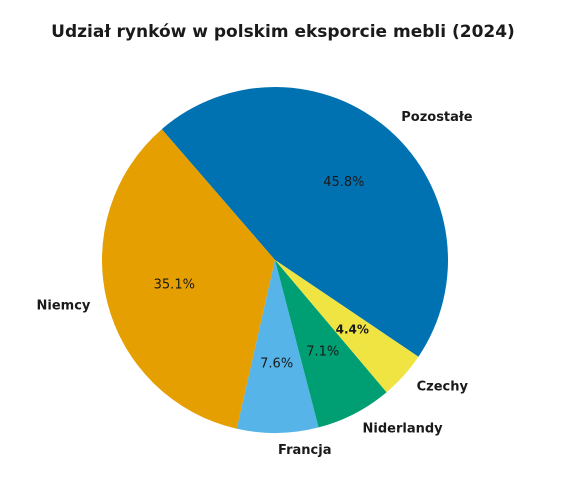  I want to click on category-label-pozostale: Pozostałe, so click(437, 117).